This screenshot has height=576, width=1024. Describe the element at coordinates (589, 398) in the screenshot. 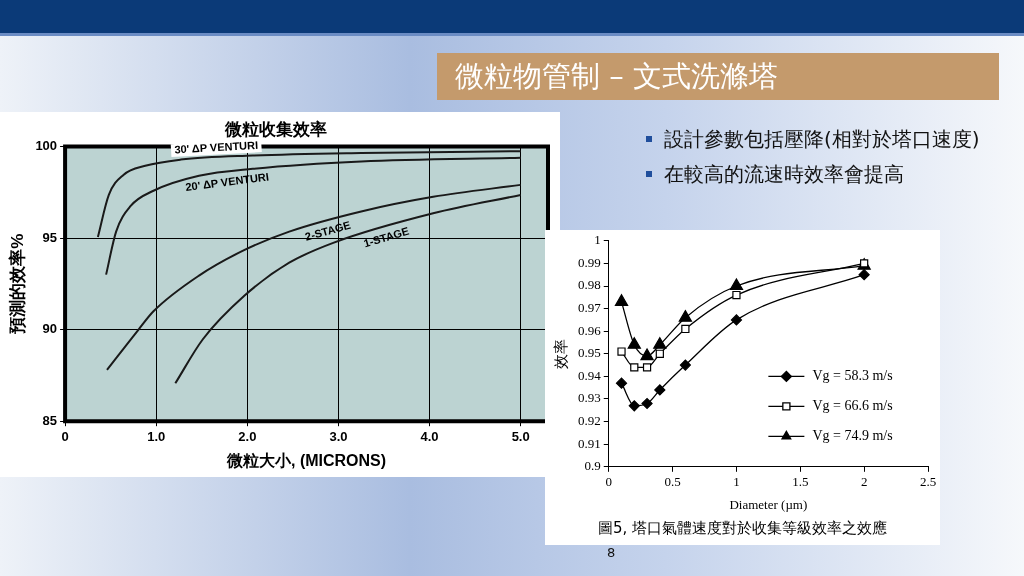

I see `y-tick-label: 0.93` at that location.